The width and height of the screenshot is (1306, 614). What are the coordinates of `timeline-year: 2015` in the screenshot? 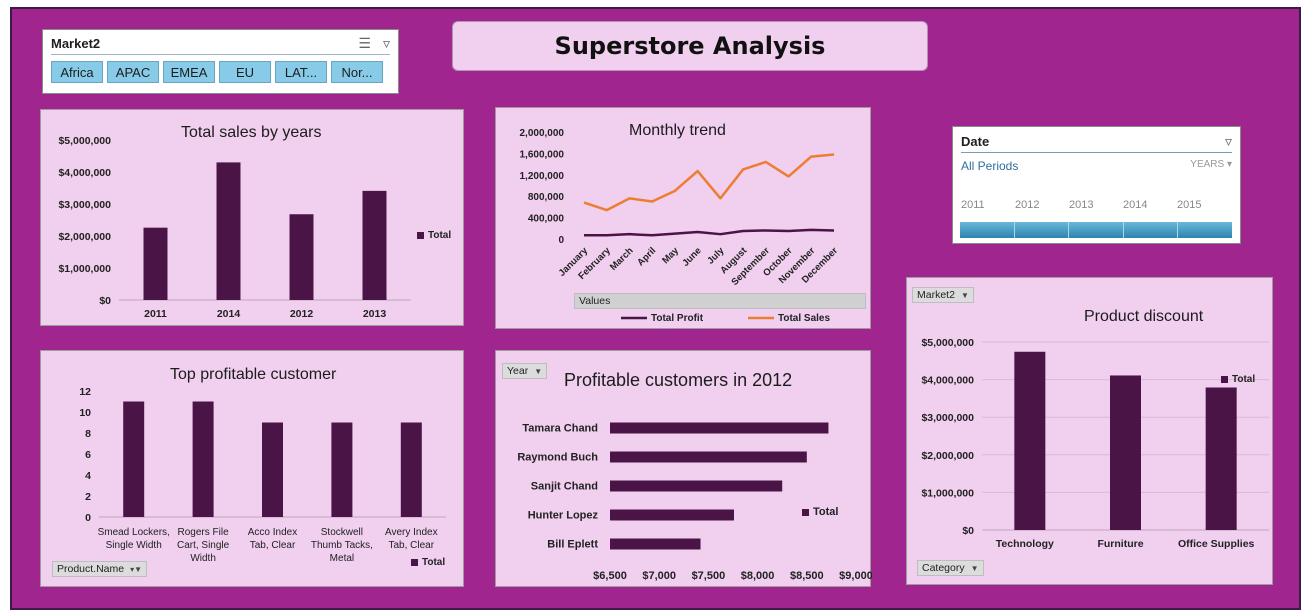 It's located at (1189, 205).